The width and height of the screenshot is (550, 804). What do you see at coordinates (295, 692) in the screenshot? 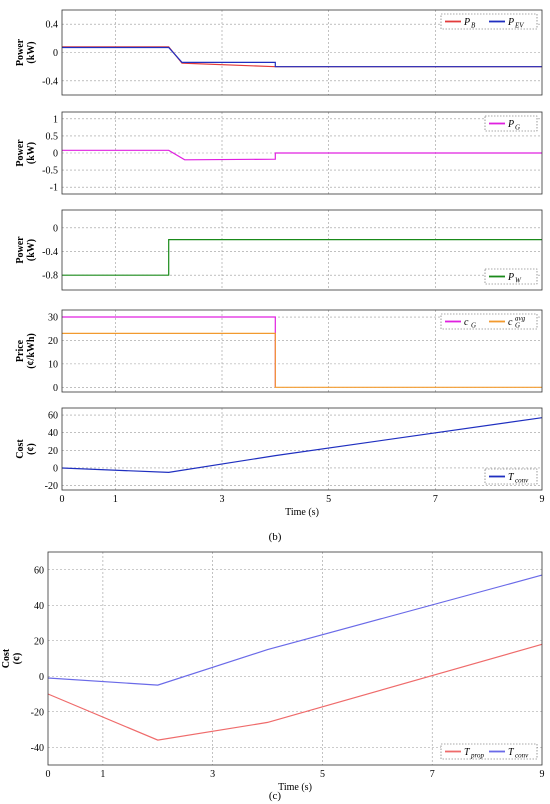
I see `series-line-t-prop` at bounding box center [295, 692].